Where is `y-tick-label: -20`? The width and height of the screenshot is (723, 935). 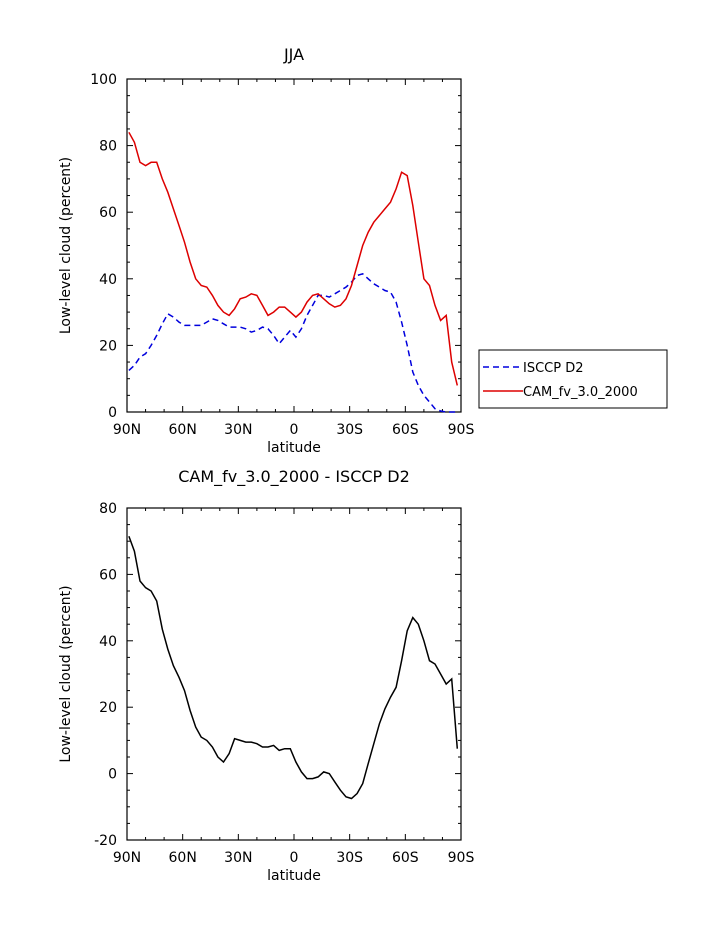
y-tick-label: -20 is located at coordinates (105, 841).